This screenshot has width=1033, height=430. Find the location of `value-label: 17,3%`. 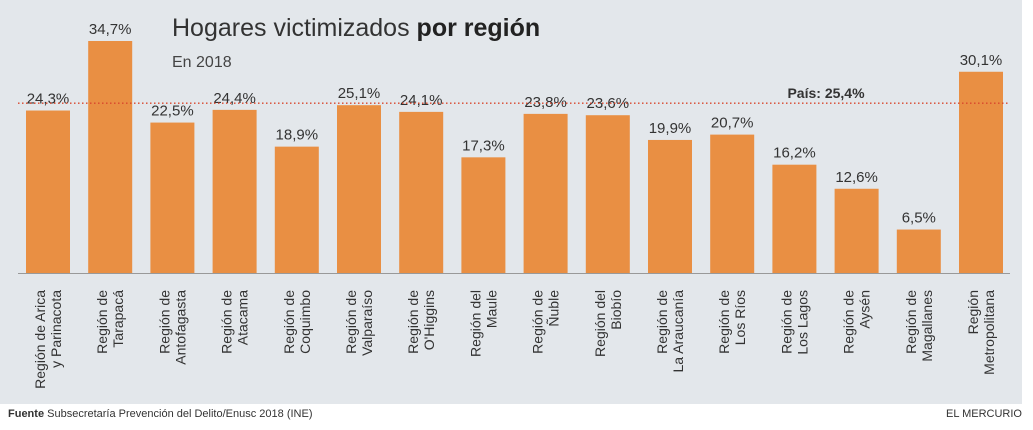

value-label: 17,3% is located at coordinates (483, 145).